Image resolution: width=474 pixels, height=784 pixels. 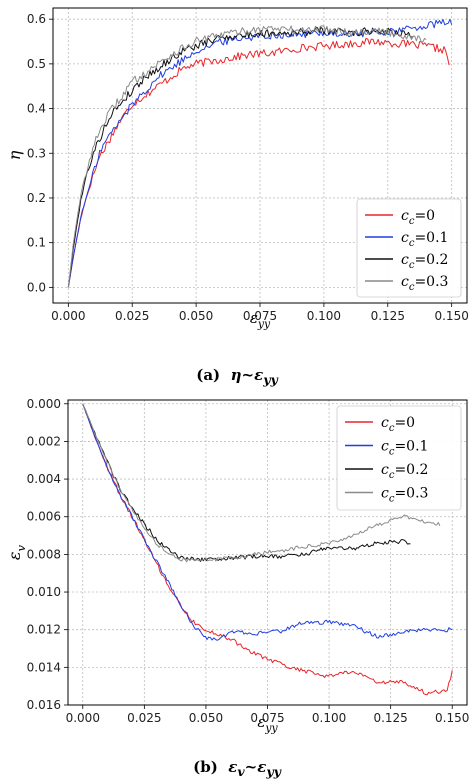 I want to click on caption-b-label: (b), so click(x=205, y=767).